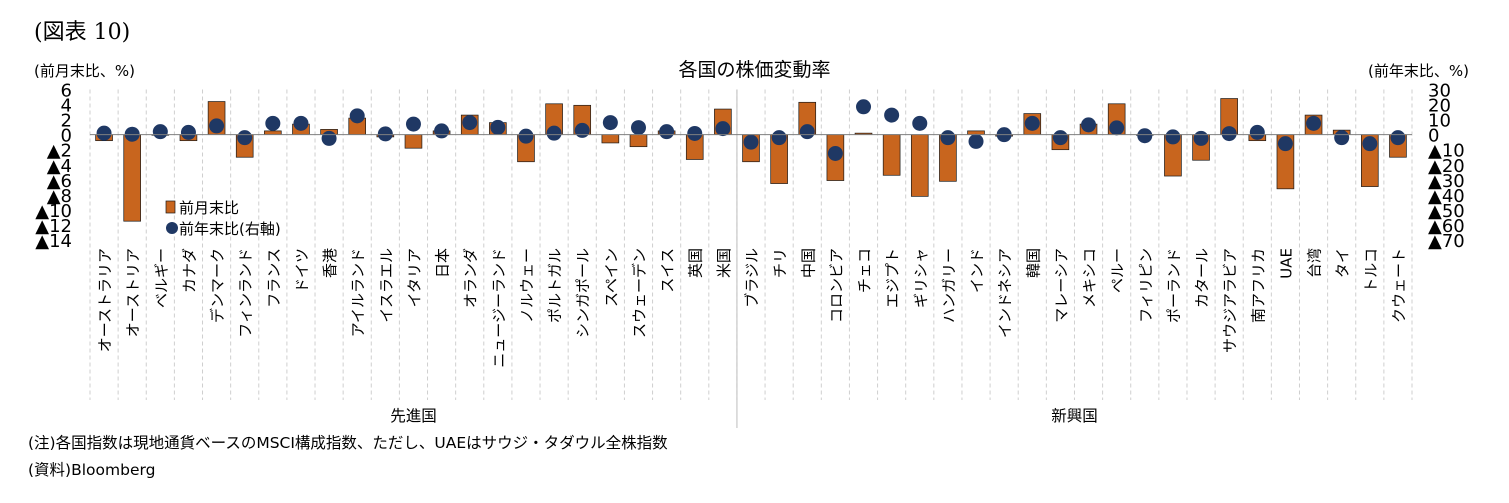 This screenshot has width=1509, height=503. Describe the element at coordinates (471, 278) in the screenshot. I see `category-label: オランダ` at that location.